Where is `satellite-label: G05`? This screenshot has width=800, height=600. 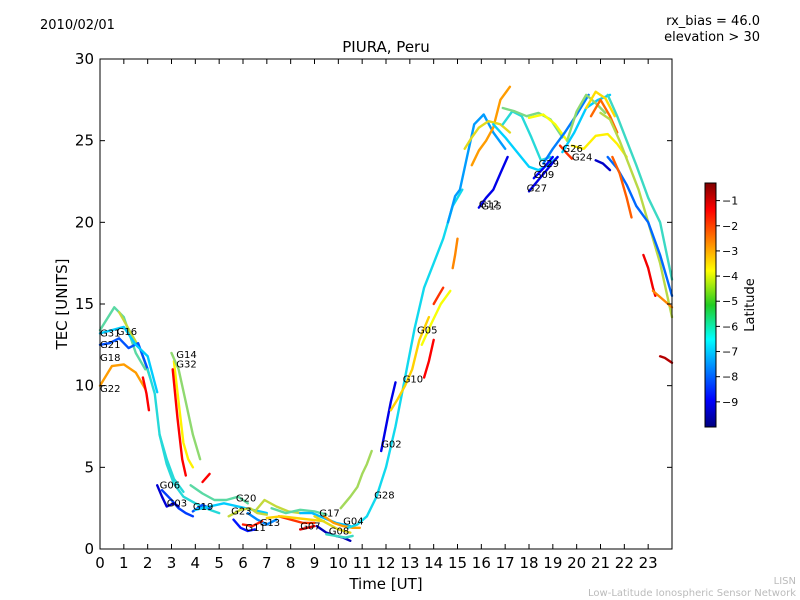 satellite-label: G05 is located at coordinates (427, 330).